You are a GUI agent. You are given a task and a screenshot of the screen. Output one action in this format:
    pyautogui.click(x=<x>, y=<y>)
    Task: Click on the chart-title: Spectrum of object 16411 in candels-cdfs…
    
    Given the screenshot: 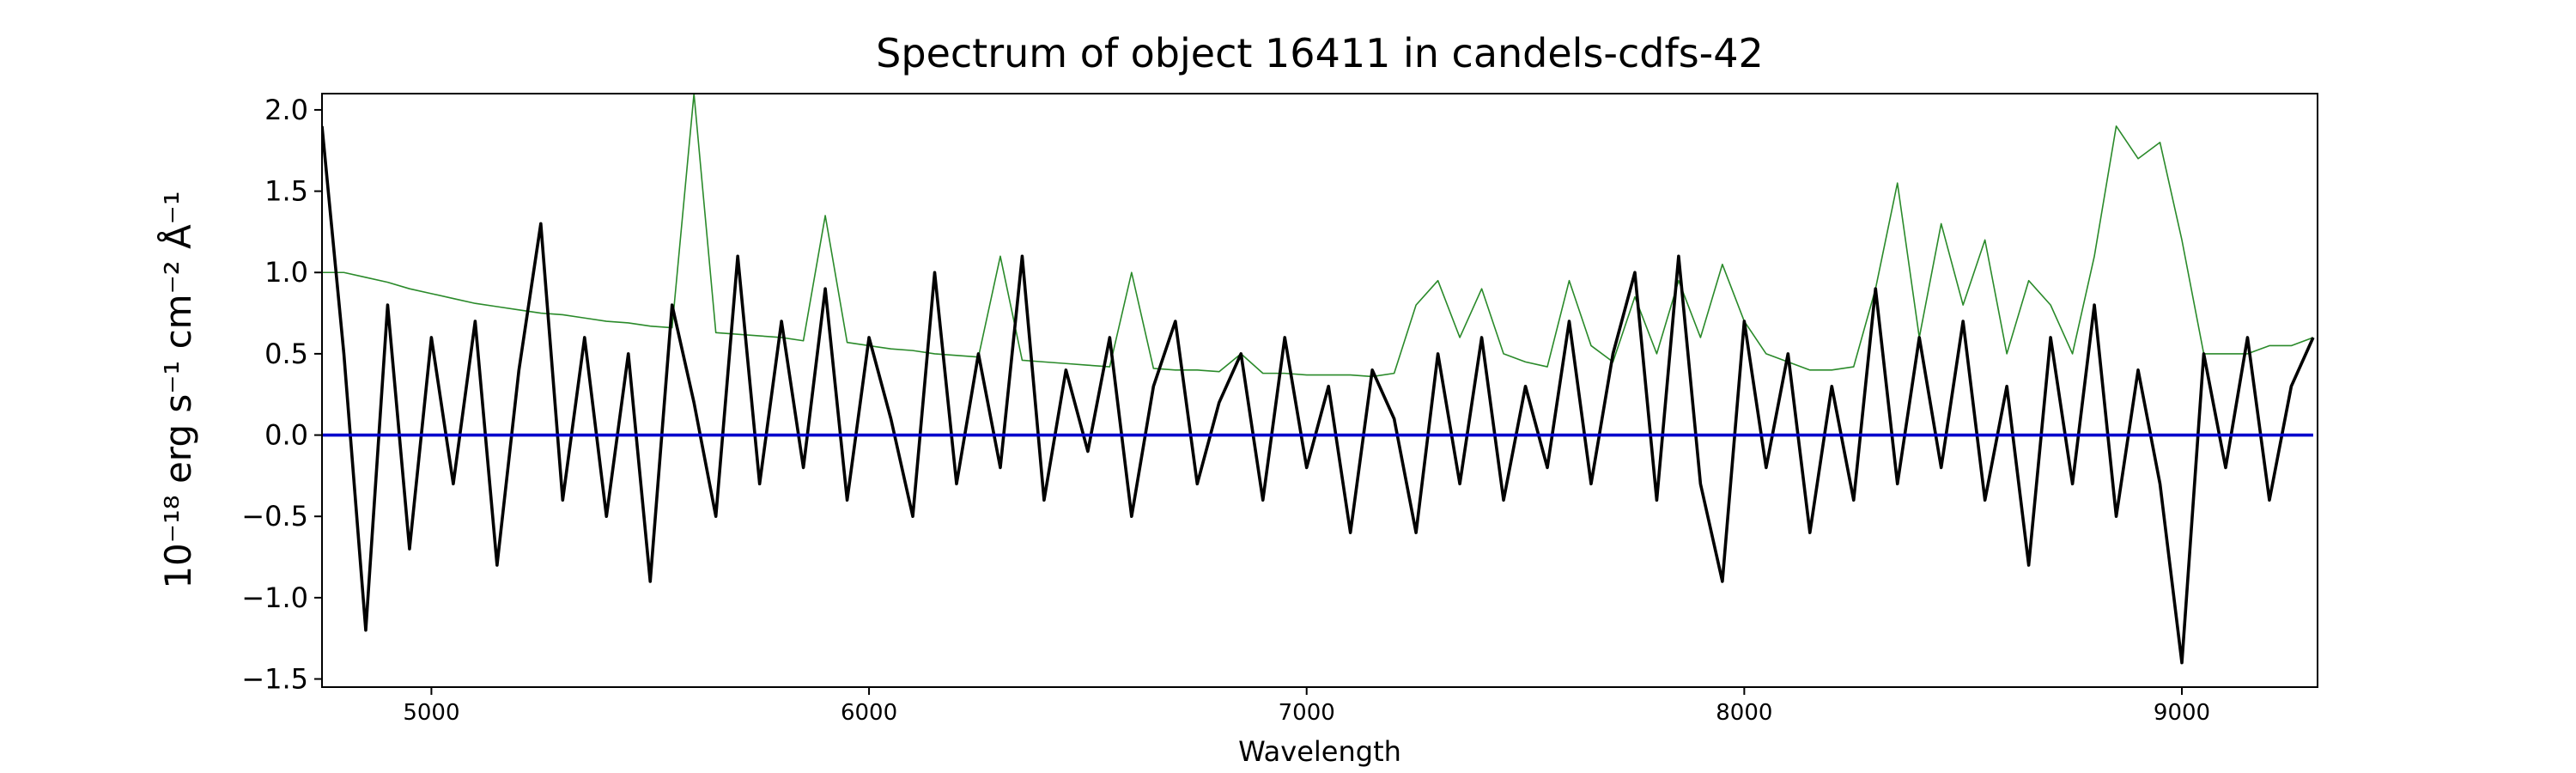 What is the action you would take?
    pyautogui.click(x=1320, y=53)
    